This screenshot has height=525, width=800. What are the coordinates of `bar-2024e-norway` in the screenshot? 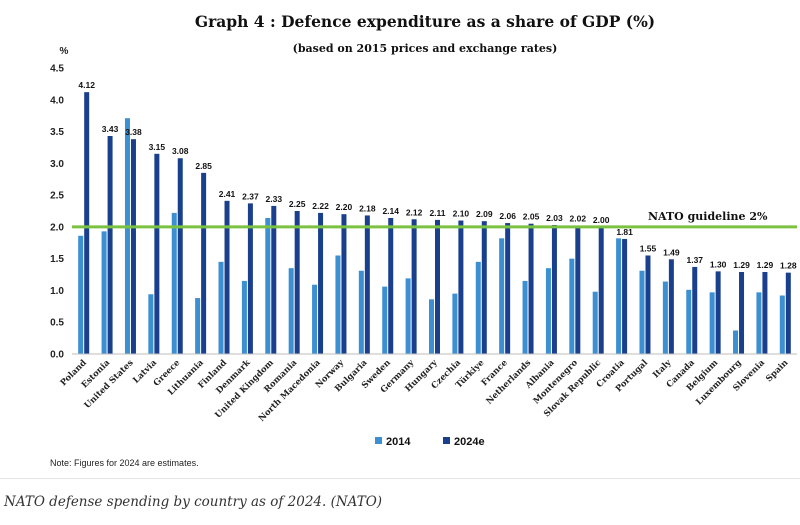 It's located at (344, 284).